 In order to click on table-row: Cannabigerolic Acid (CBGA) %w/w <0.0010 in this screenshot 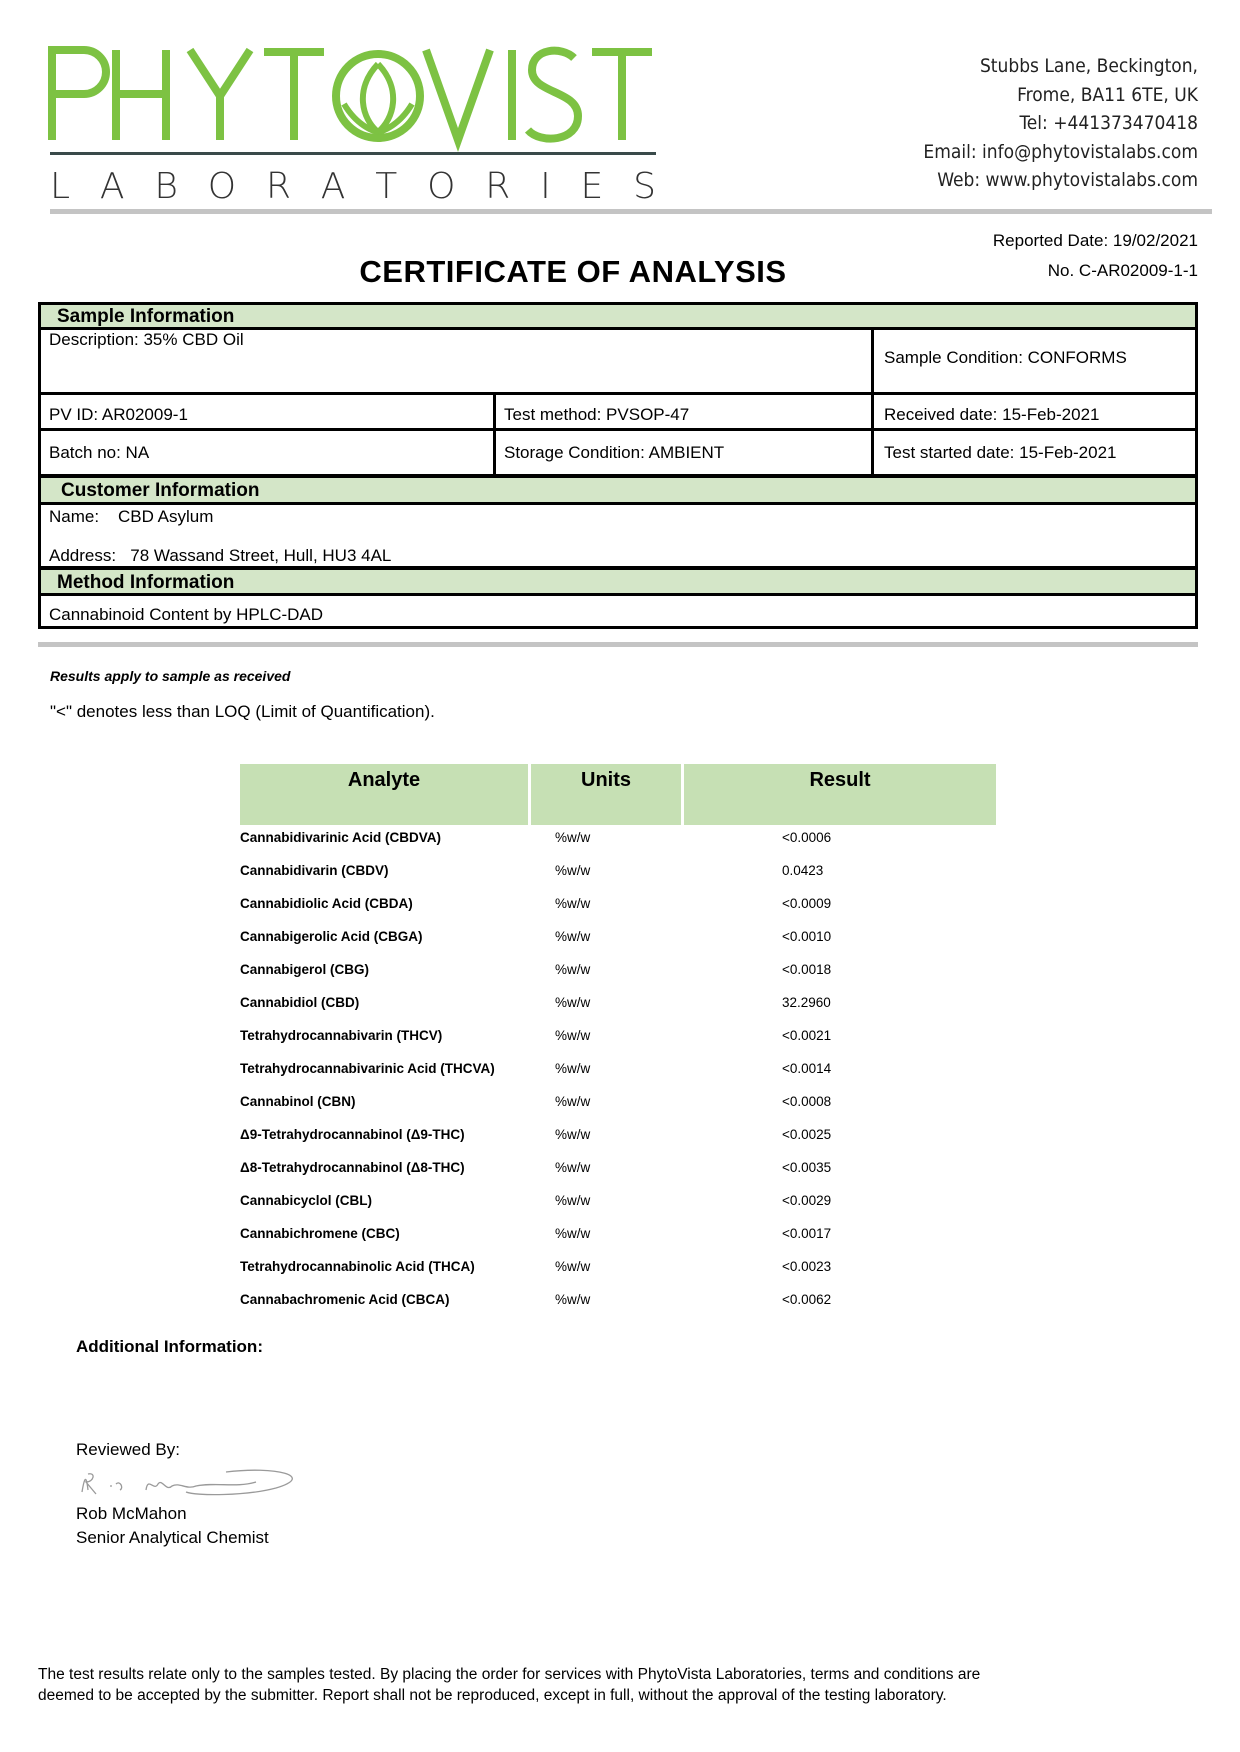, I will do `click(618, 945)`.